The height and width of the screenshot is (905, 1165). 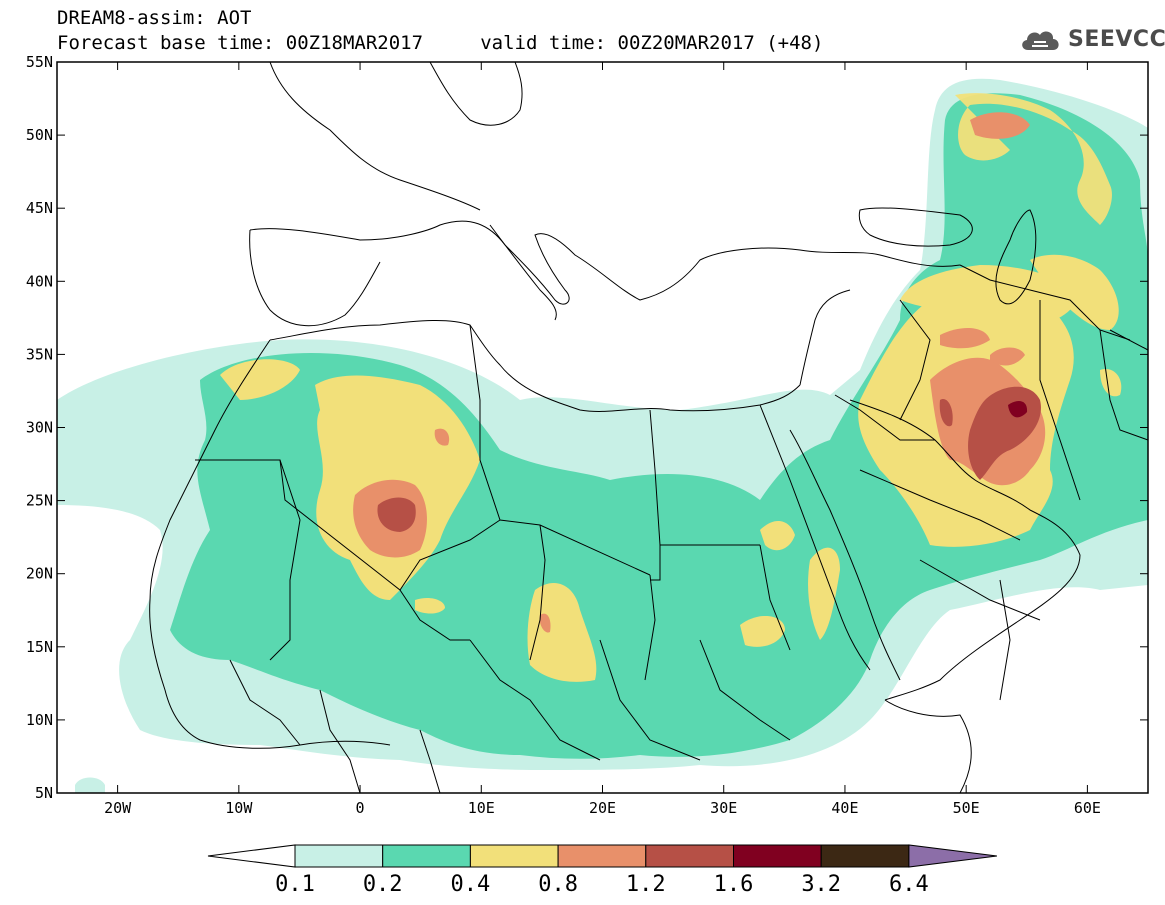 What do you see at coordinates (821, 884) in the screenshot?
I see `colorbar-label: 3.2` at bounding box center [821, 884].